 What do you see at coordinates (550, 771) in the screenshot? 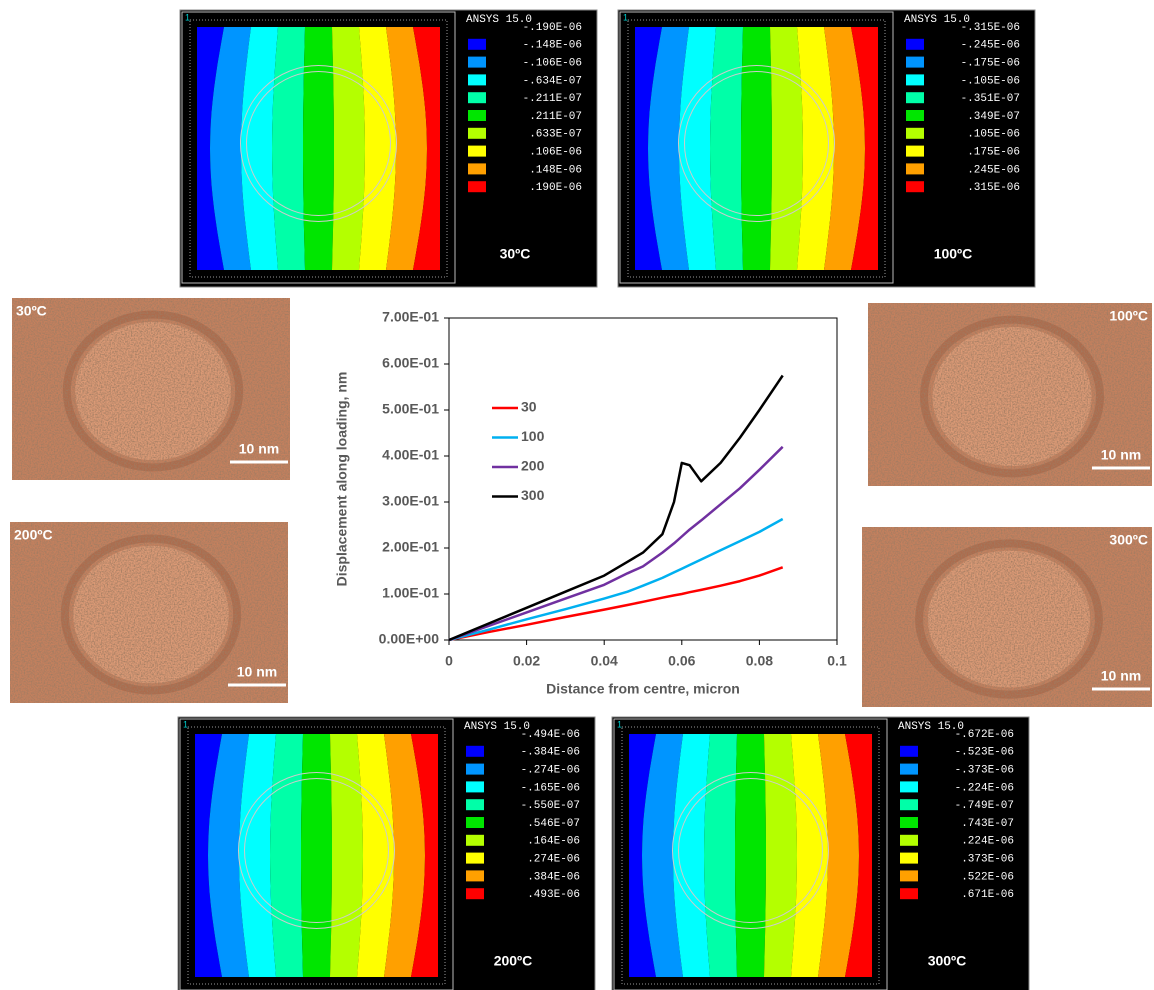
I see `legend-value: -.274E-06` at bounding box center [550, 771].